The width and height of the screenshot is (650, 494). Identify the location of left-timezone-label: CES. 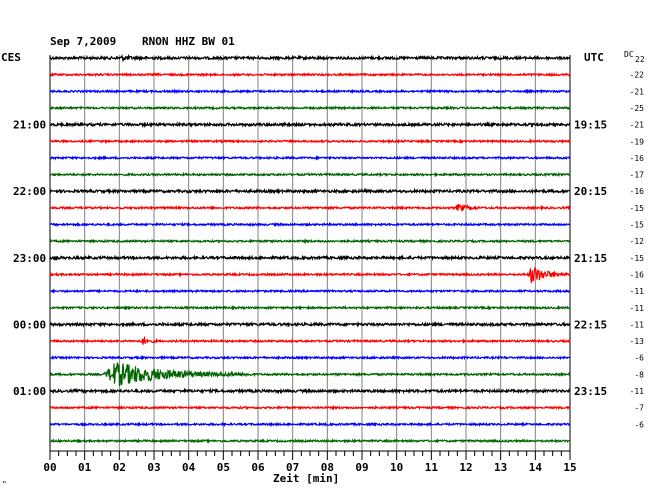
(11, 57).